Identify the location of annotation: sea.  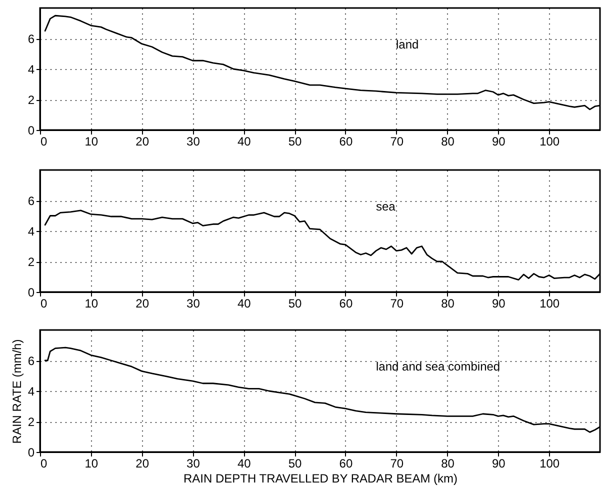
(386, 207).